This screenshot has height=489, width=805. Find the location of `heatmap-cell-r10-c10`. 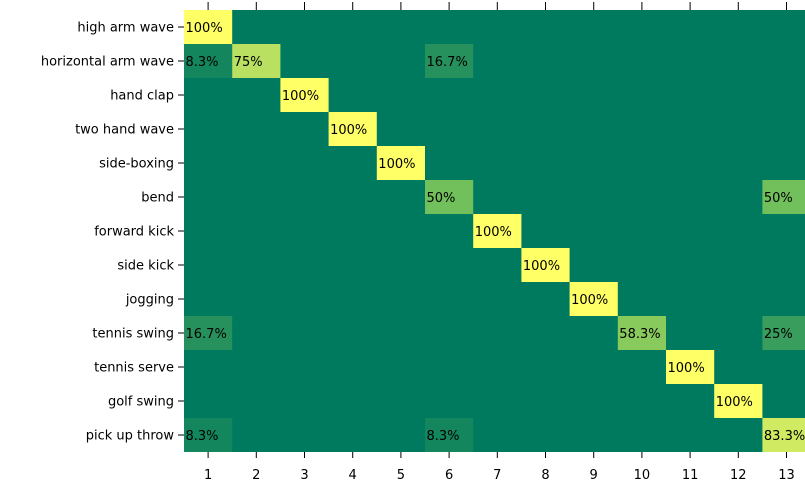

heatmap-cell-r10-c10 is located at coordinates (641, 333).